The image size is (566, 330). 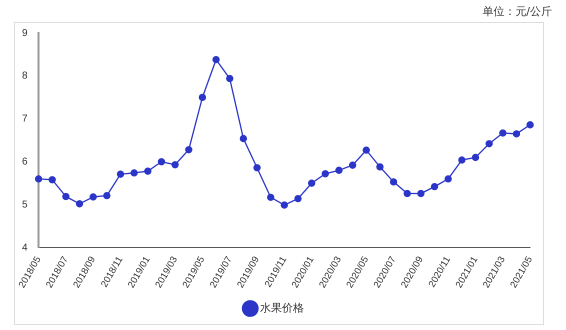 I want to click on y-tick-label: 8, so click(x=25, y=76).